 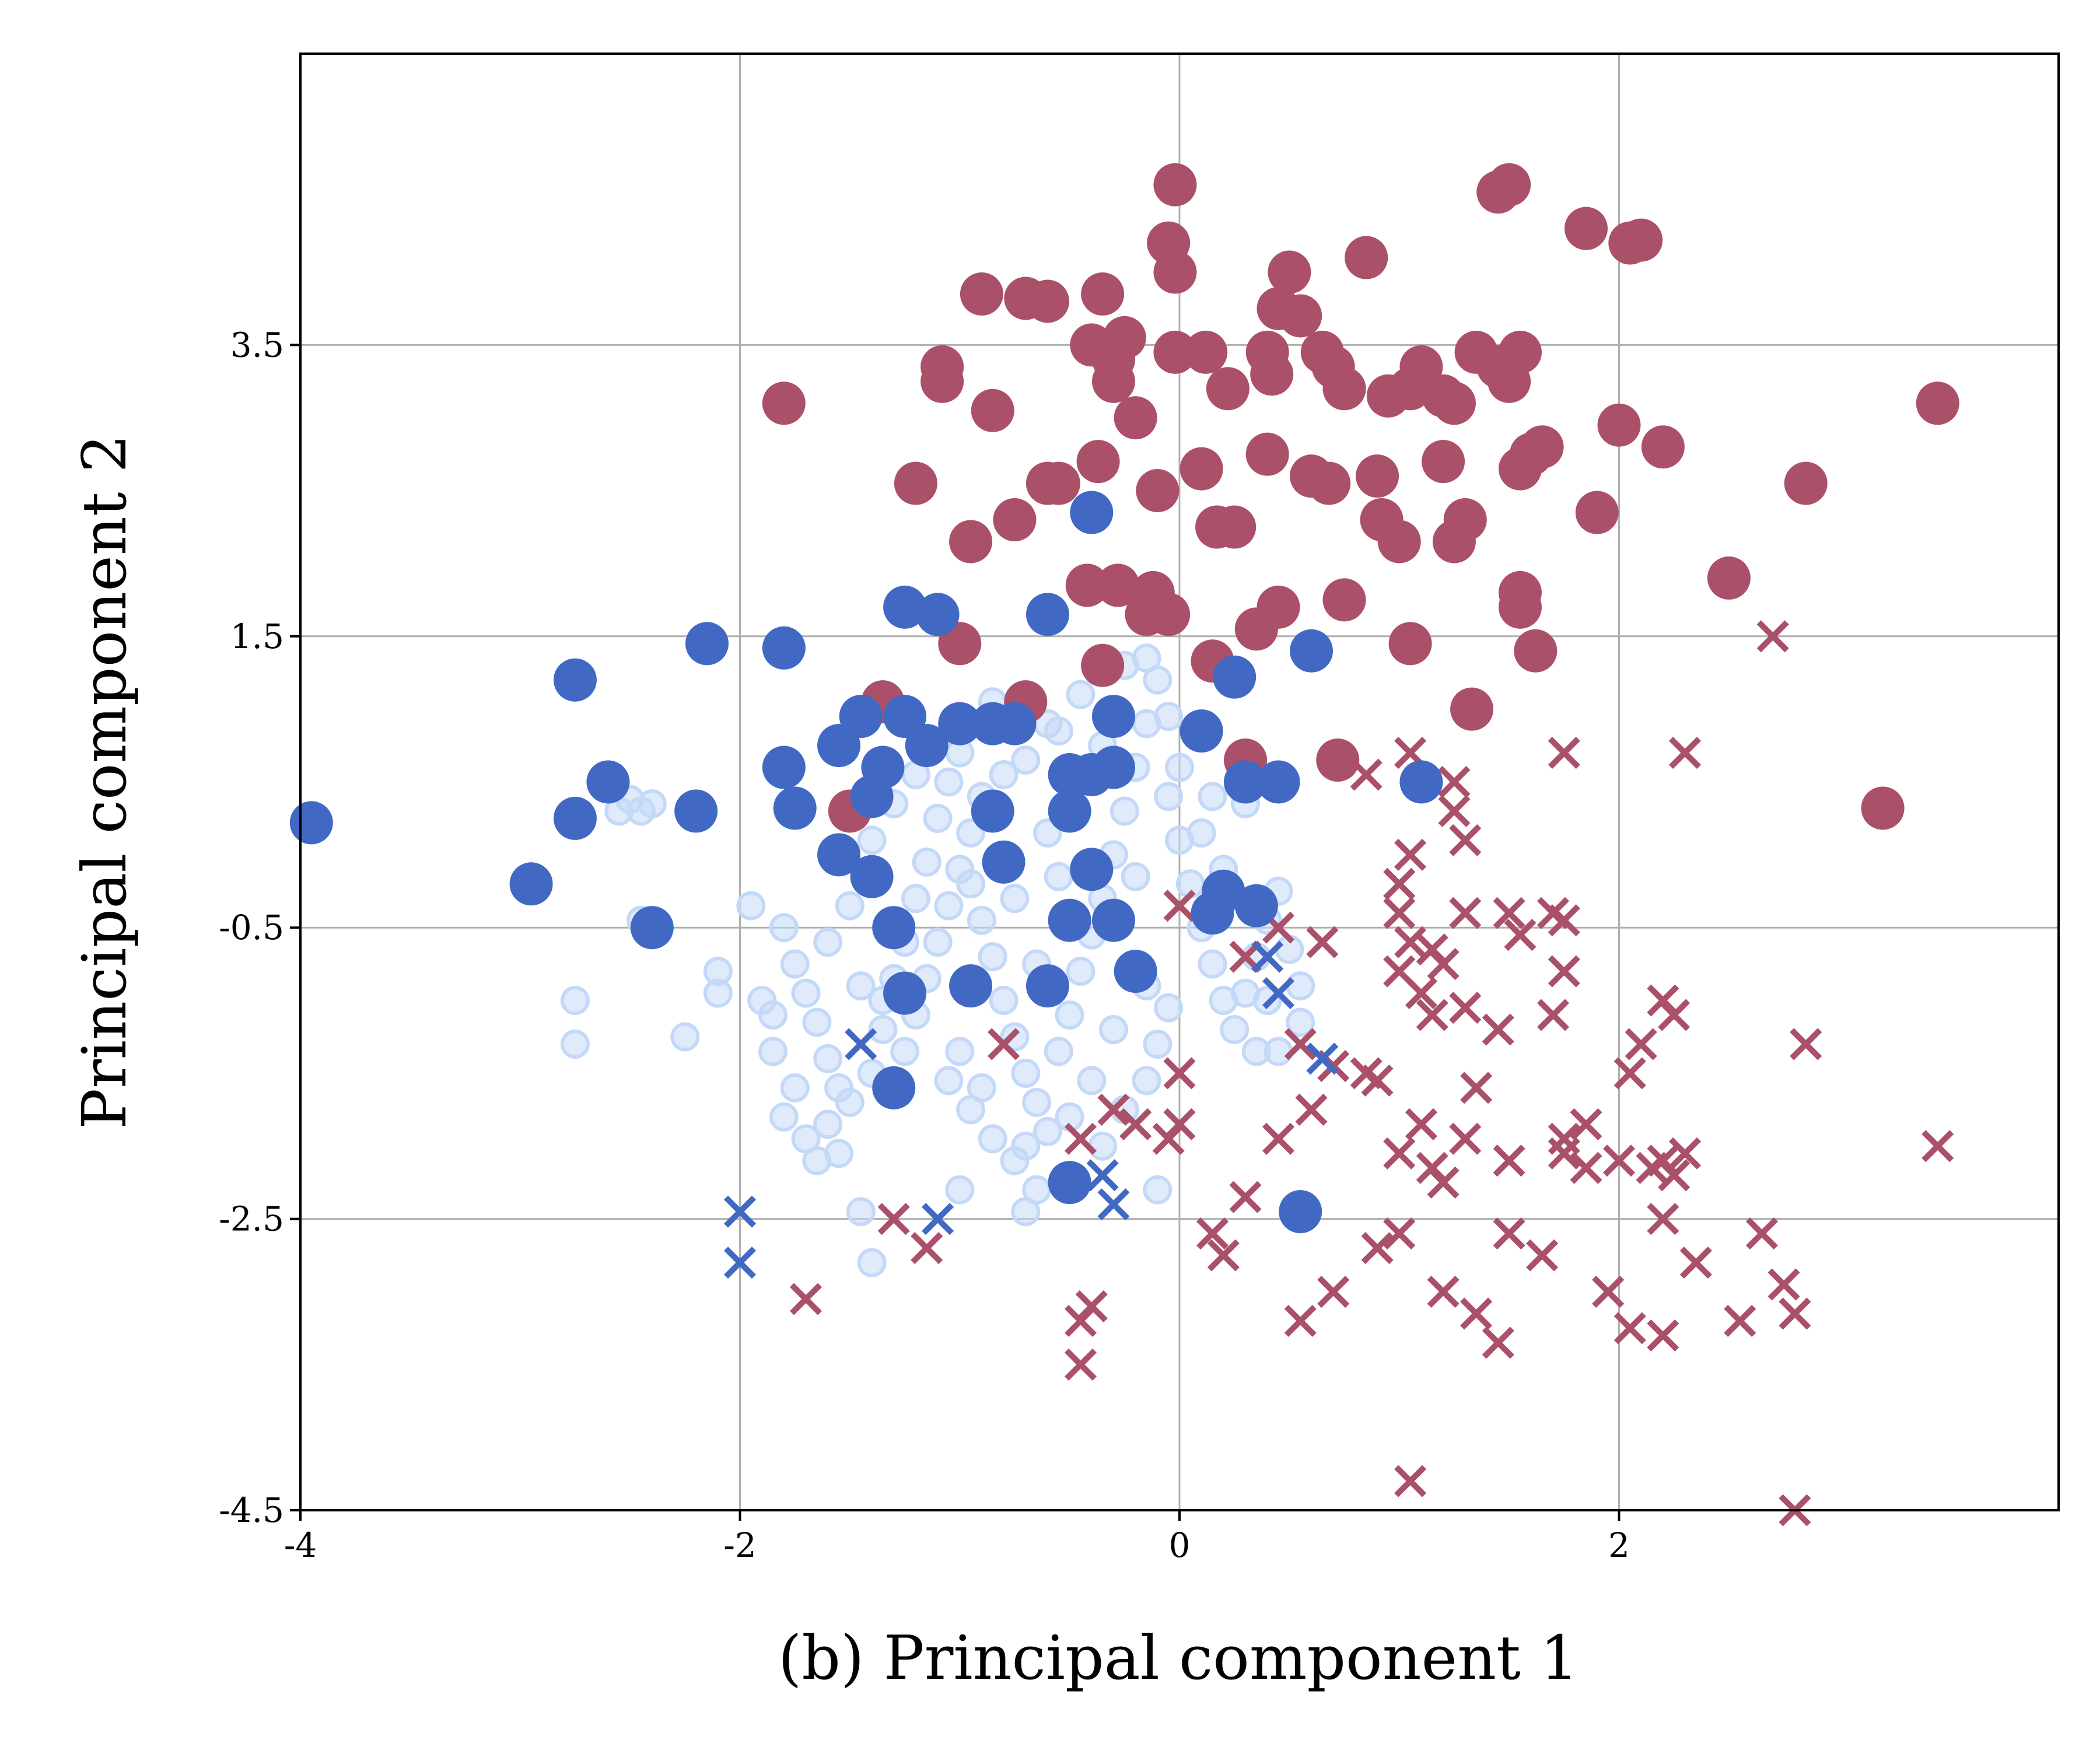 What do you see at coordinates (257, 636) in the screenshot?
I see `y-tick-label: 1.5` at bounding box center [257, 636].